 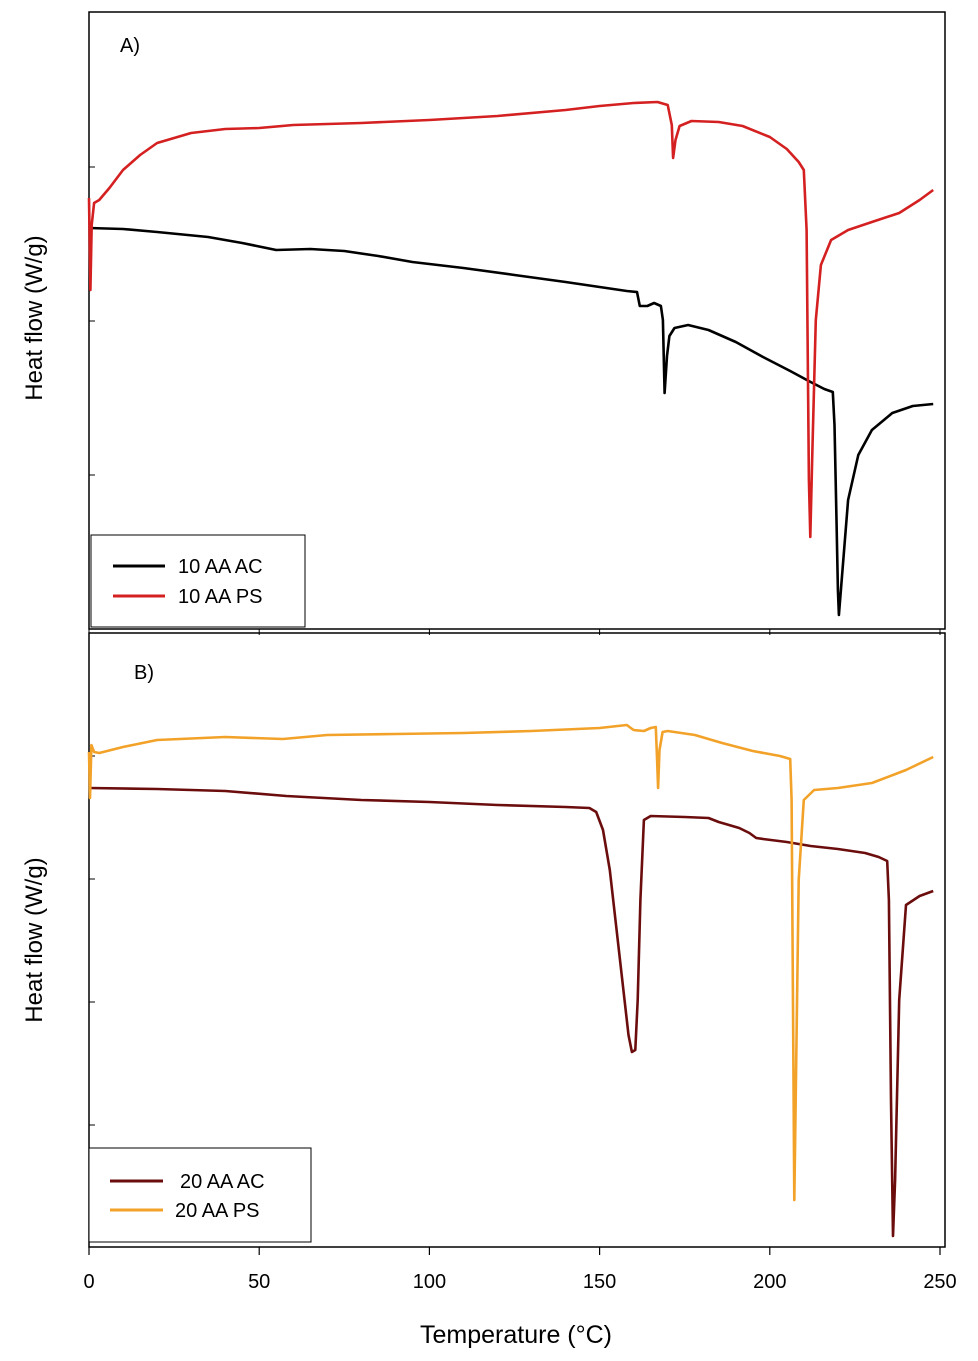 I want to click on x-tick-label: 150, so click(x=599, y=1282).